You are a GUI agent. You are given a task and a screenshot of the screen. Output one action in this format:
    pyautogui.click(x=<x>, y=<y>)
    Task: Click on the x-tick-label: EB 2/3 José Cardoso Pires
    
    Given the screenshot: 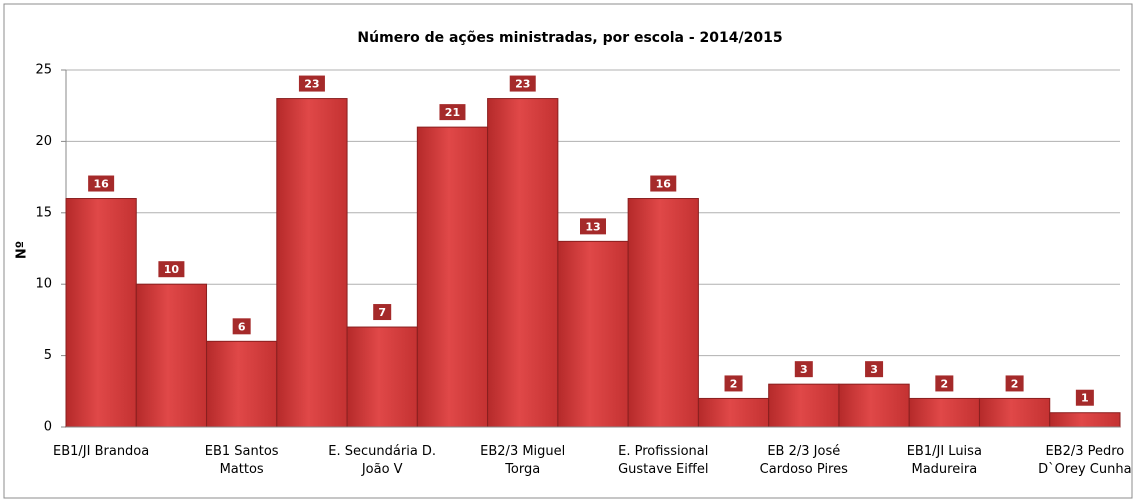 What is the action you would take?
    pyautogui.click(x=803, y=460)
    